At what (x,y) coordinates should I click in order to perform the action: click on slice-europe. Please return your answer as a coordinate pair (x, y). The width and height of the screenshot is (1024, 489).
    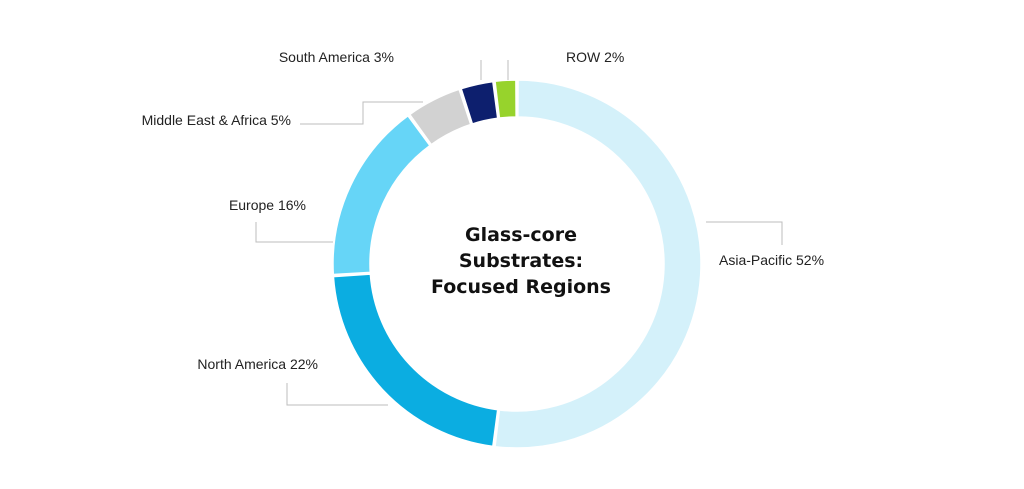
    Looking at the image, I should click on (381, 195).